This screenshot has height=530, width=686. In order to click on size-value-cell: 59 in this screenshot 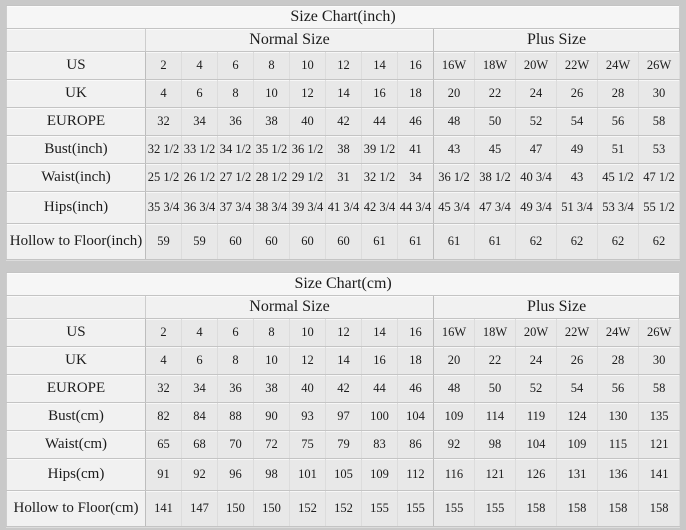, I will do `click(199, 241)`.